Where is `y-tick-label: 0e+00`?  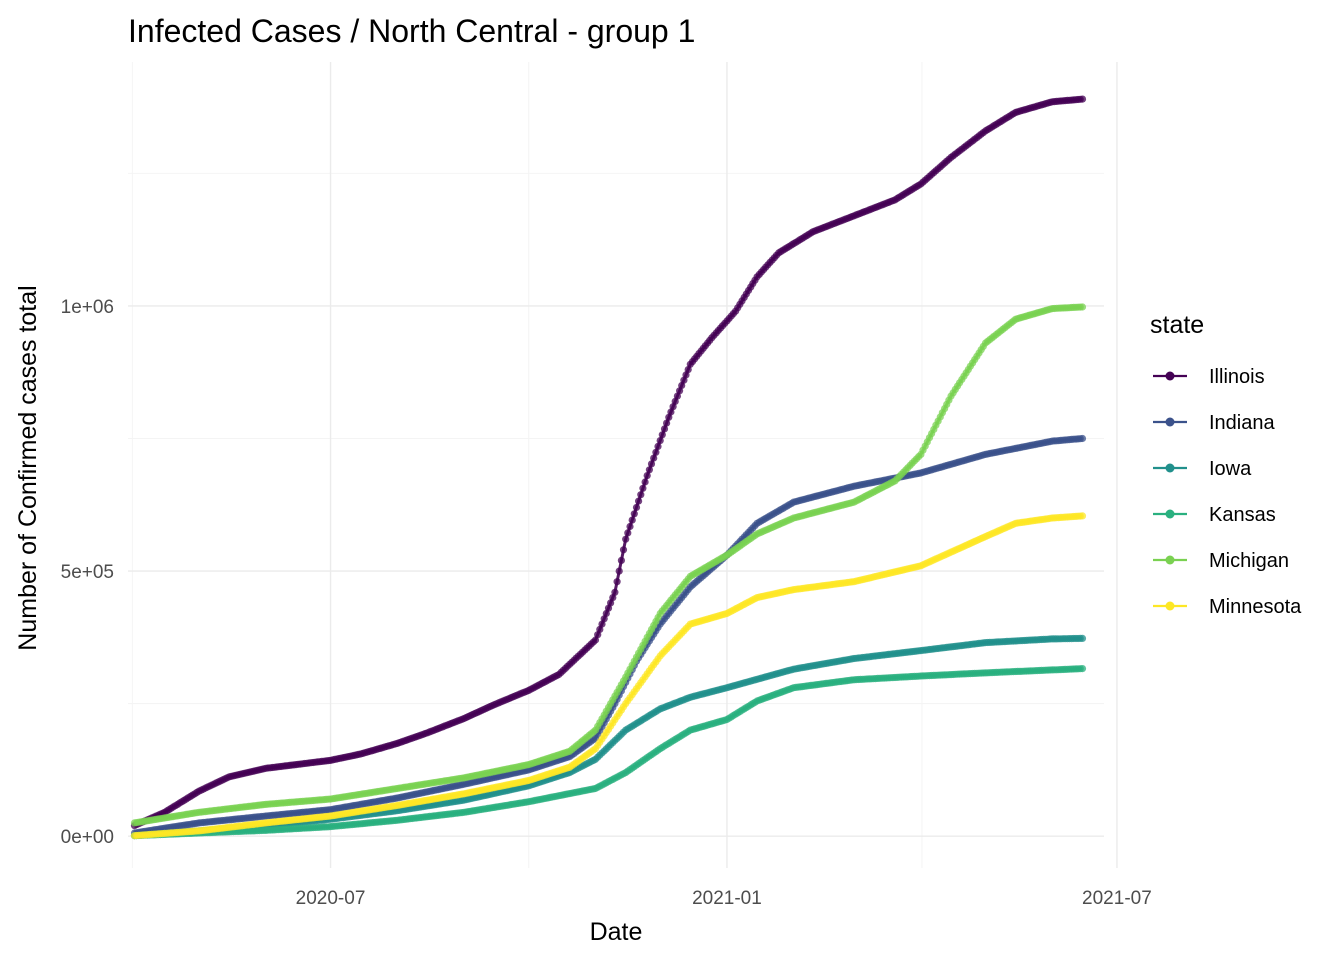
y-tick-label: 0e+00 is located at coordinates (87, 837).